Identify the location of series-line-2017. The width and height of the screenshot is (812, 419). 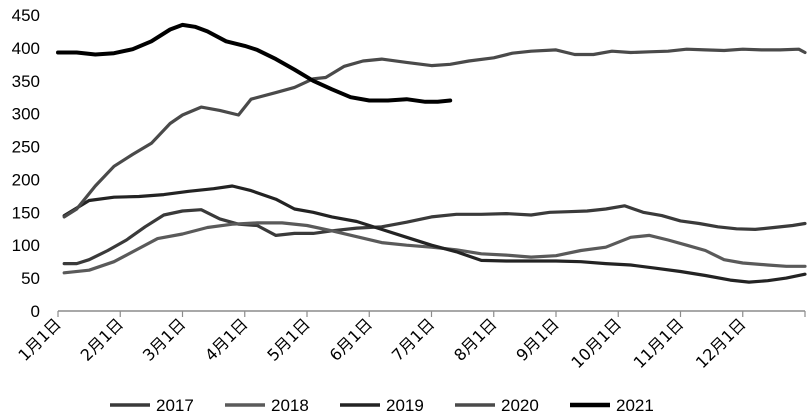
(434, 235).